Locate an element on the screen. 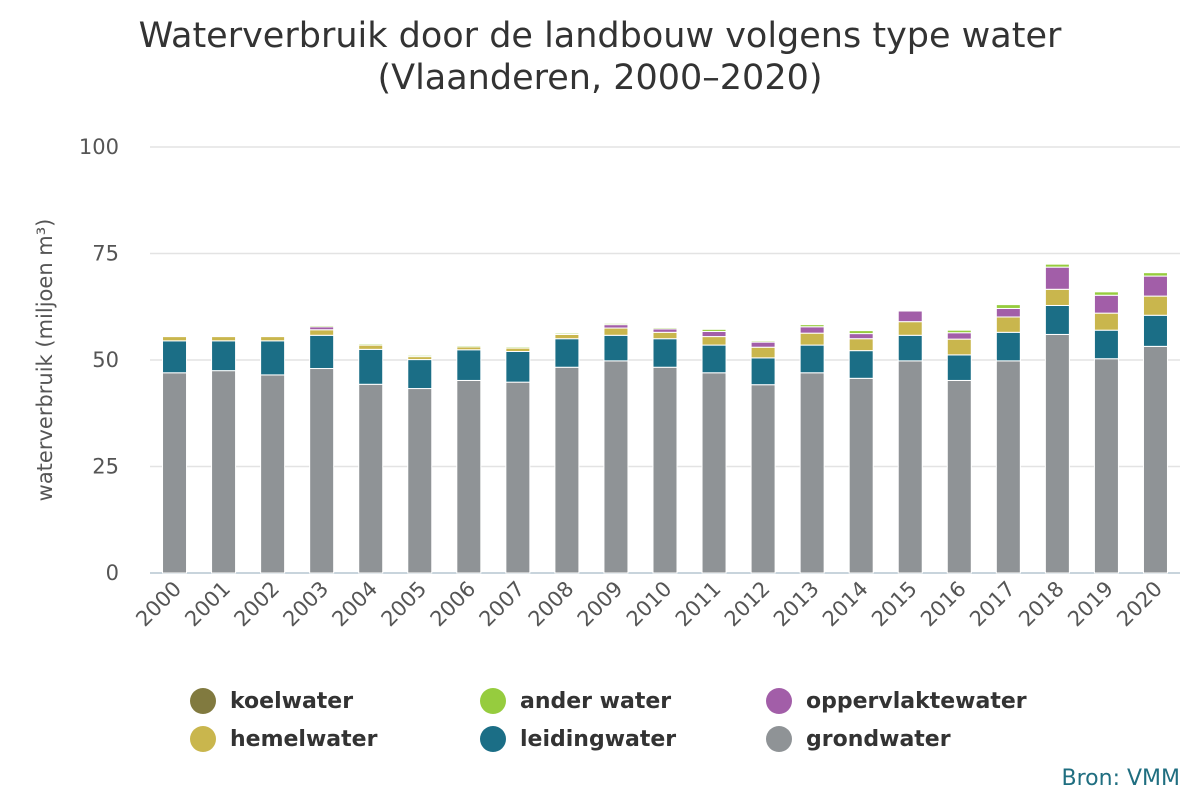 This screenshot has height=800, width=1200. bar-segment-oppervlaktewater-2010 is located at coordinates (665, 330).